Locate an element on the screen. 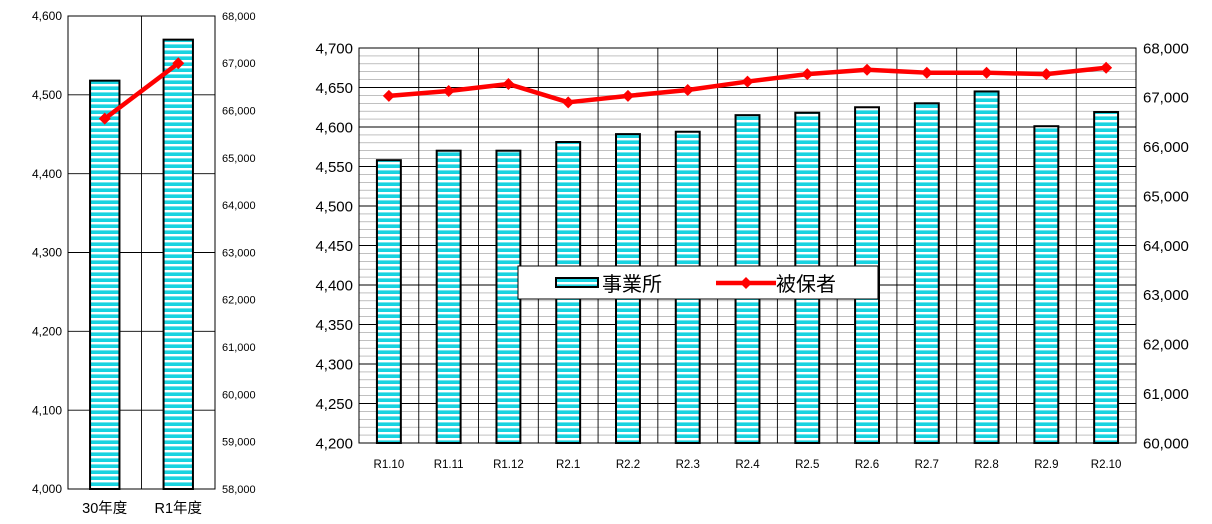  x-category-label: R2.5 is located at coordinates (807, 465).